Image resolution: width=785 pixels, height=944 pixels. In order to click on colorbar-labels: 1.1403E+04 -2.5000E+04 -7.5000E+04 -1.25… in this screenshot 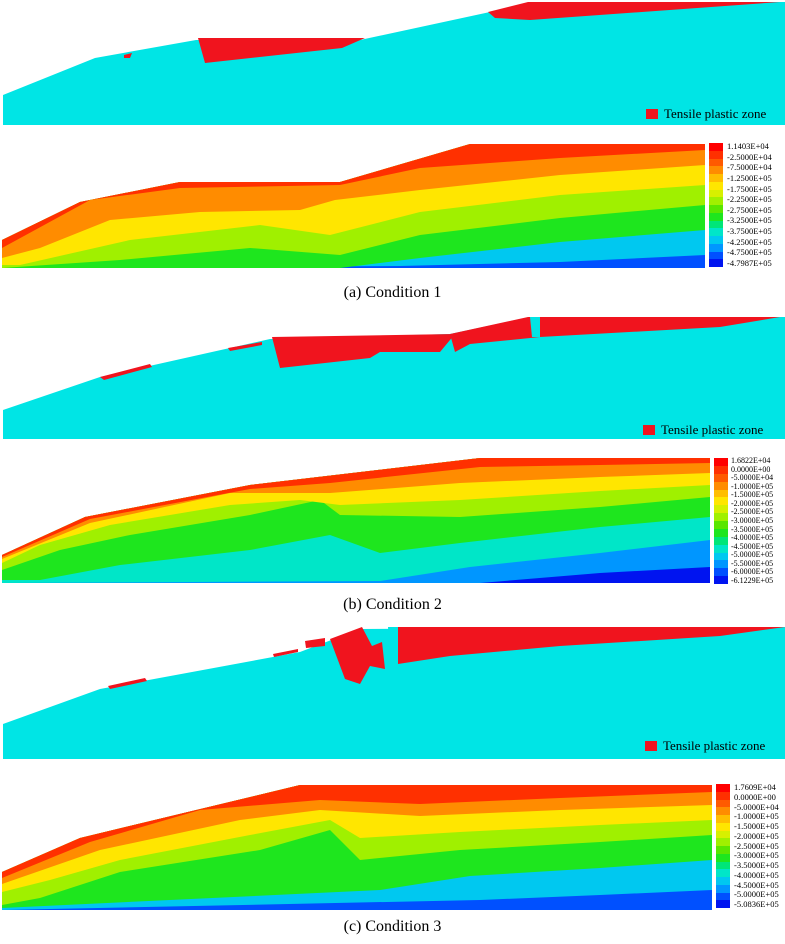, I will do `click(749, 205)`.